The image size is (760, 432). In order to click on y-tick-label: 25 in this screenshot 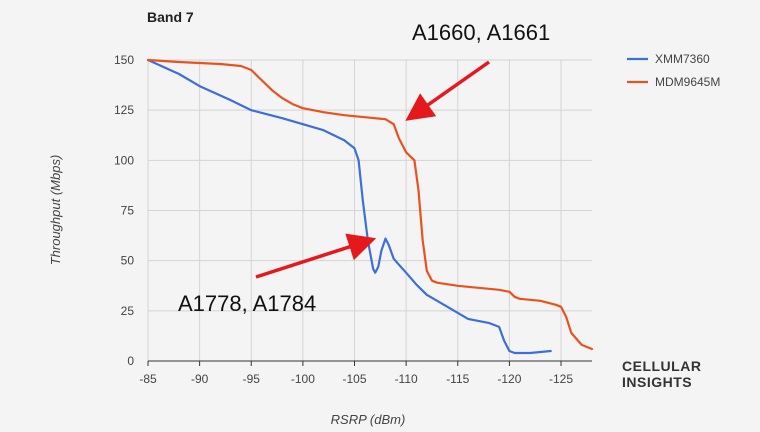, I will do `click(128, 311)`.